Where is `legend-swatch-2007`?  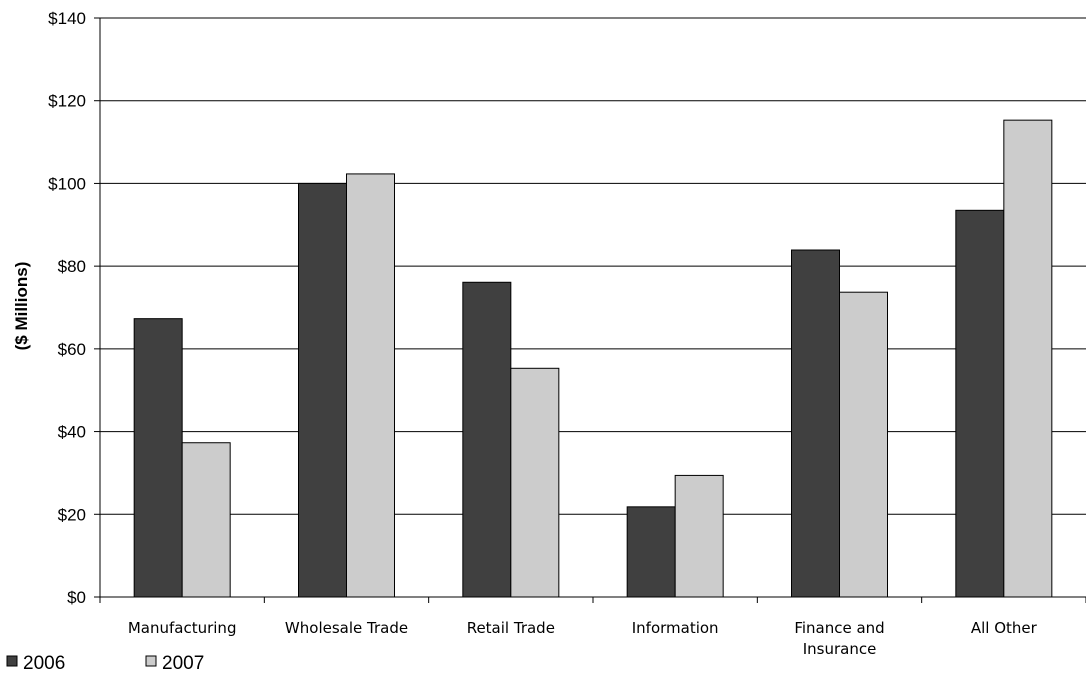
legend-swatch-2007 is located at coordinates (151, 661).